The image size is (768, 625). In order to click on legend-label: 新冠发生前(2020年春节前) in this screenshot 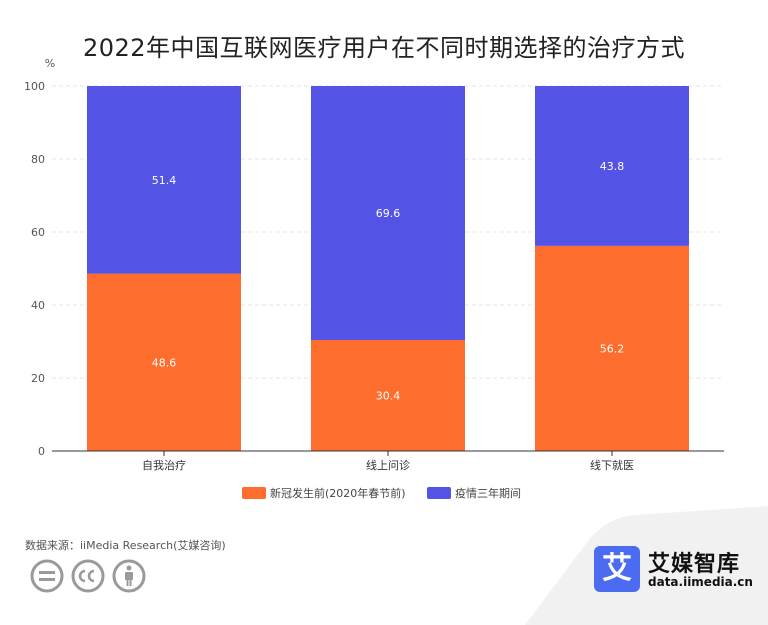, I will do `click(338, 493)`.